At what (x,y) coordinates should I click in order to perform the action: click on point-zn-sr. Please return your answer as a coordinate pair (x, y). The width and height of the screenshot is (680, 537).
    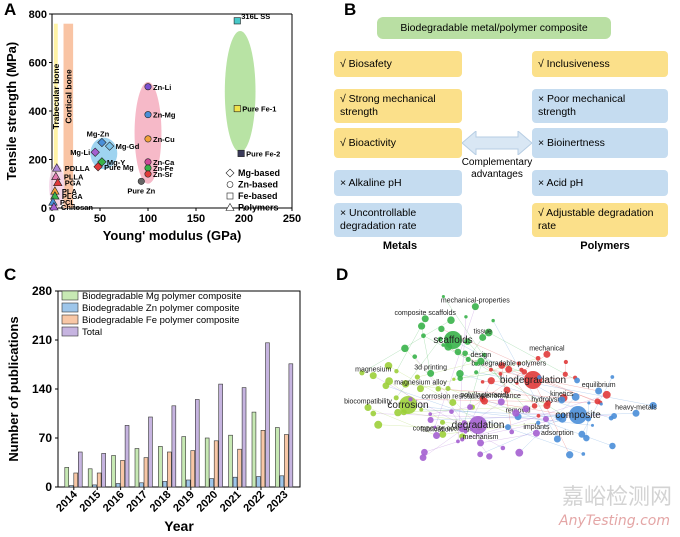
    Looking at the image, I should click on (148, 174).